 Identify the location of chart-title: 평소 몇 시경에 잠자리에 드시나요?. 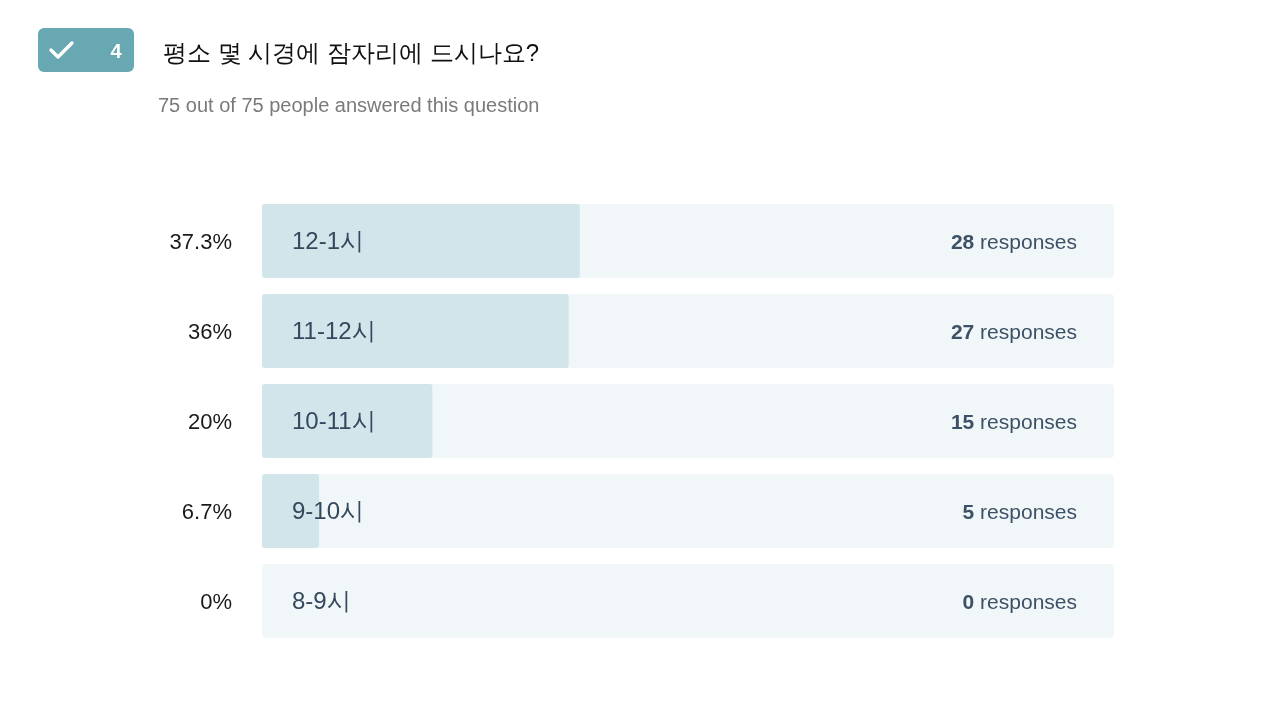
(351, 52).